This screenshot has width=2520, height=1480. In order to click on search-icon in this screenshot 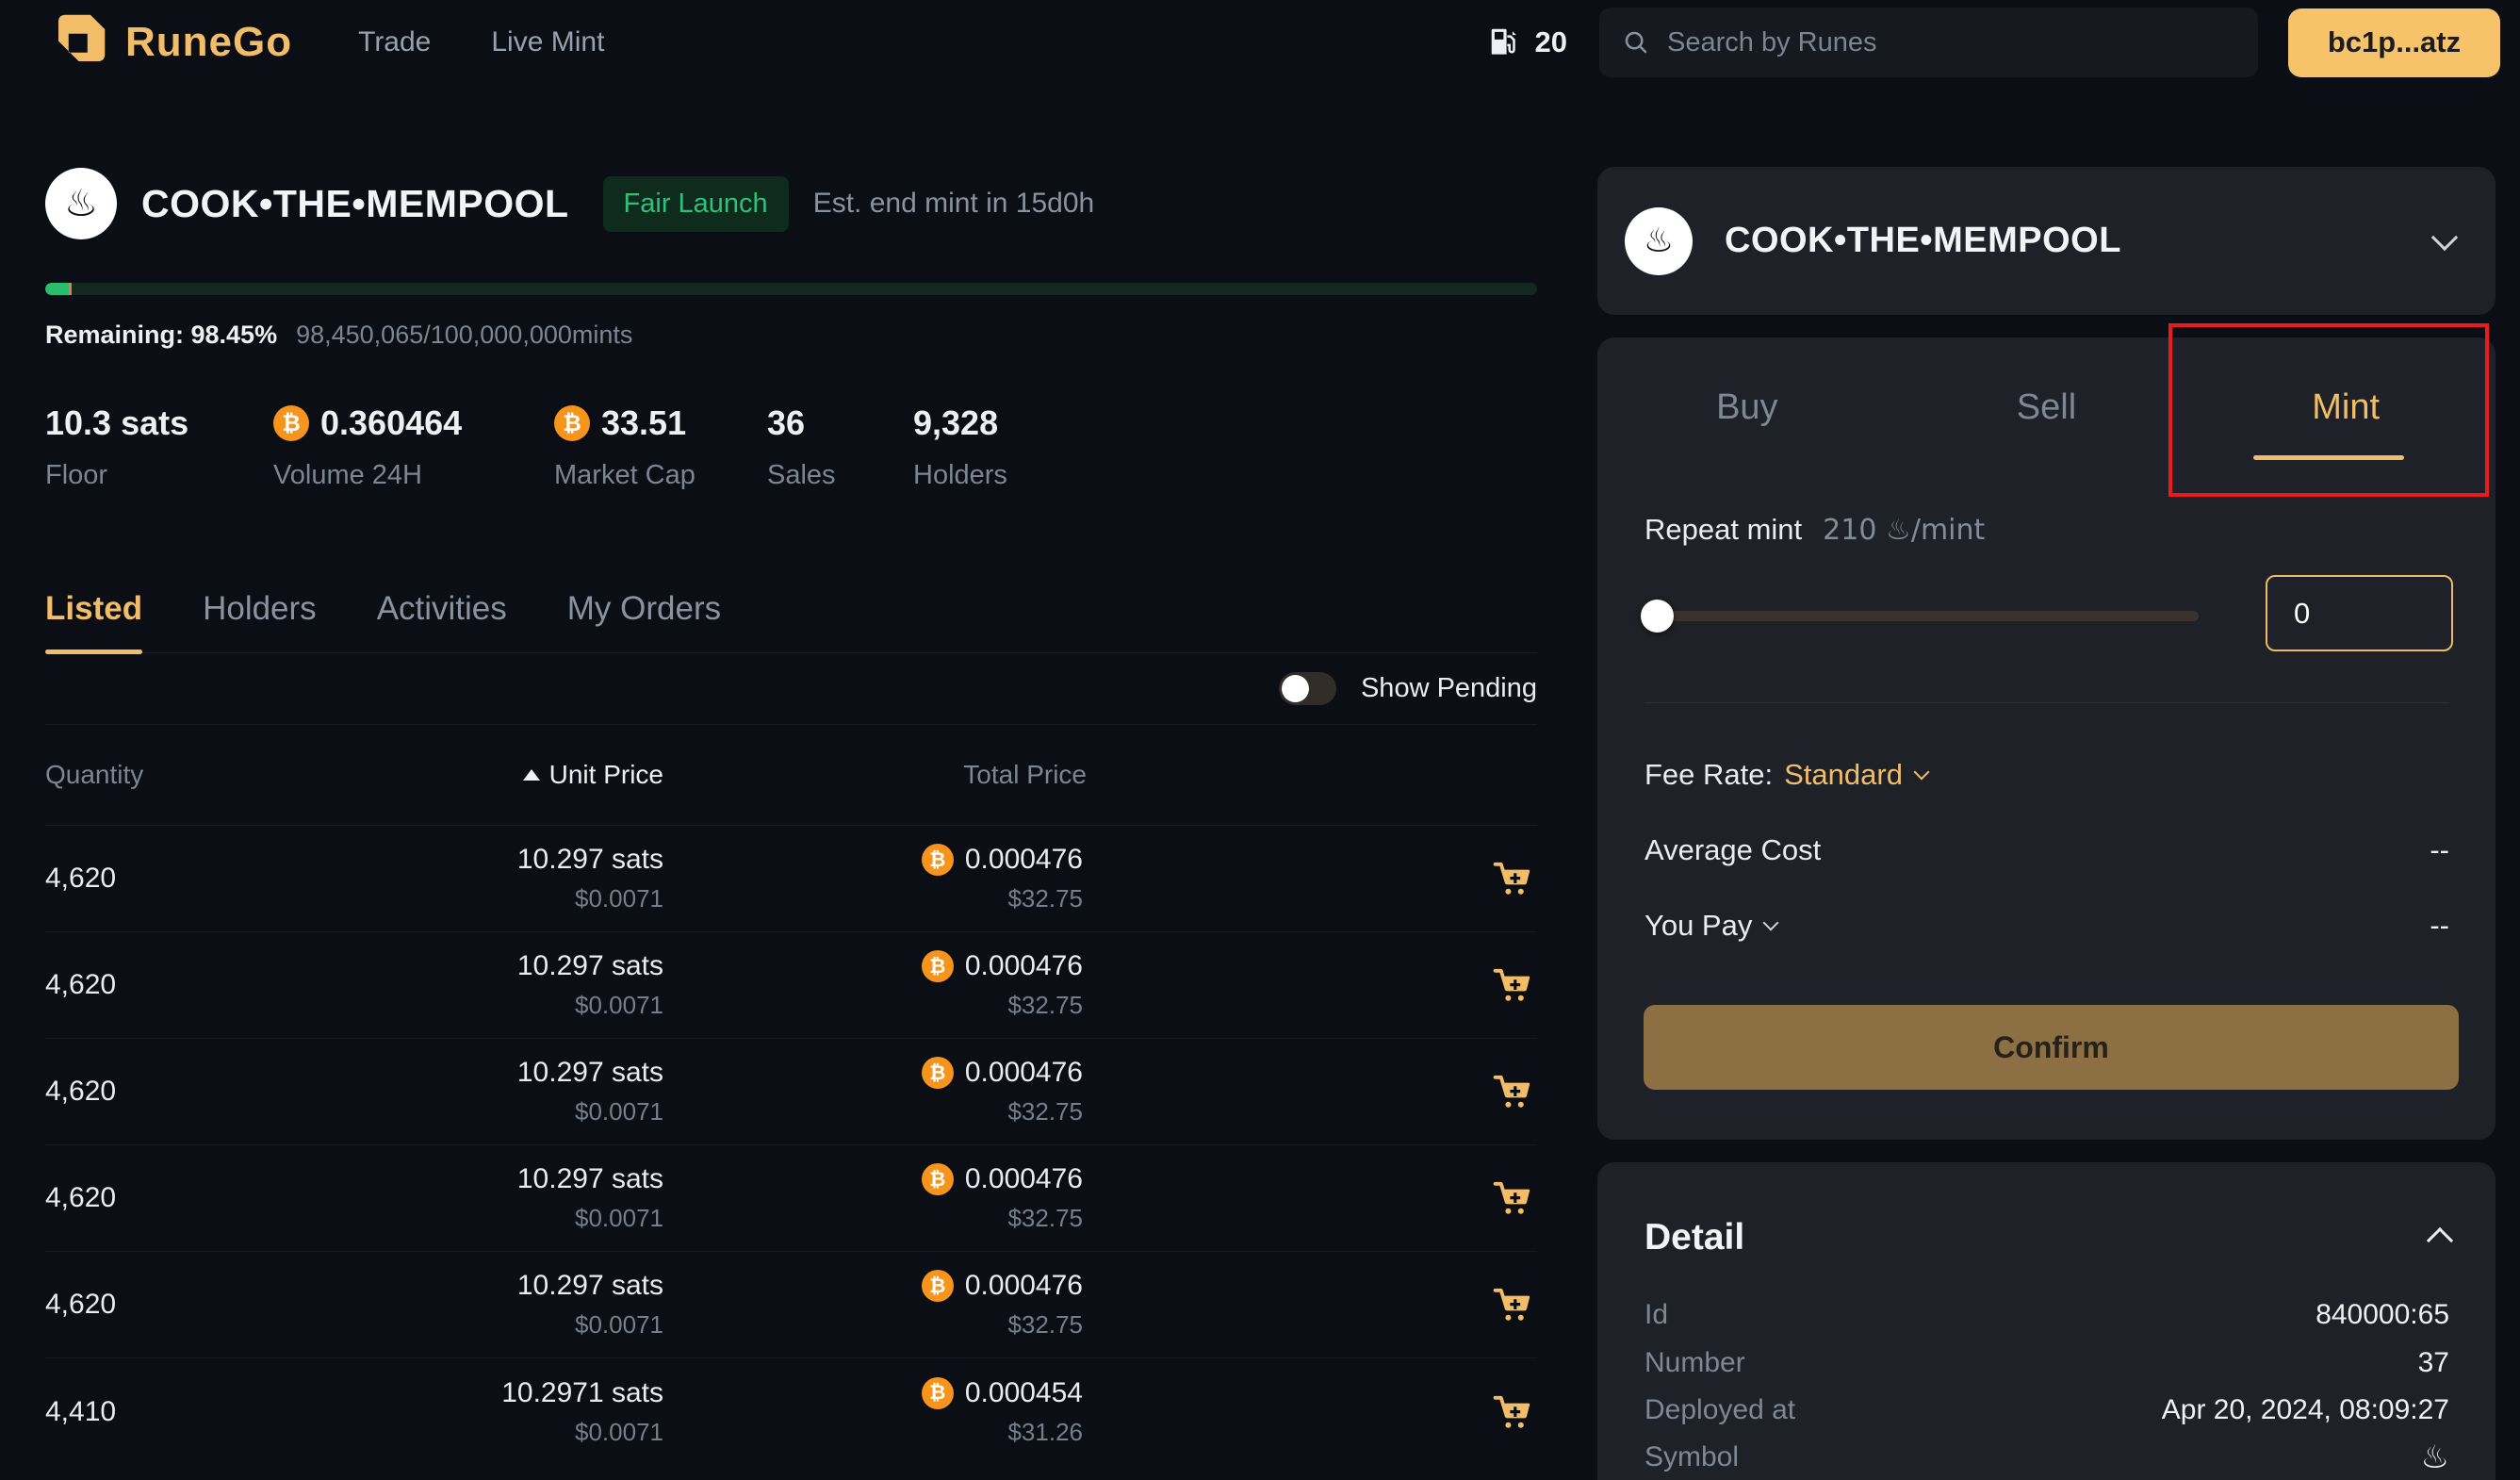, I will do `click(1636, 42)`.